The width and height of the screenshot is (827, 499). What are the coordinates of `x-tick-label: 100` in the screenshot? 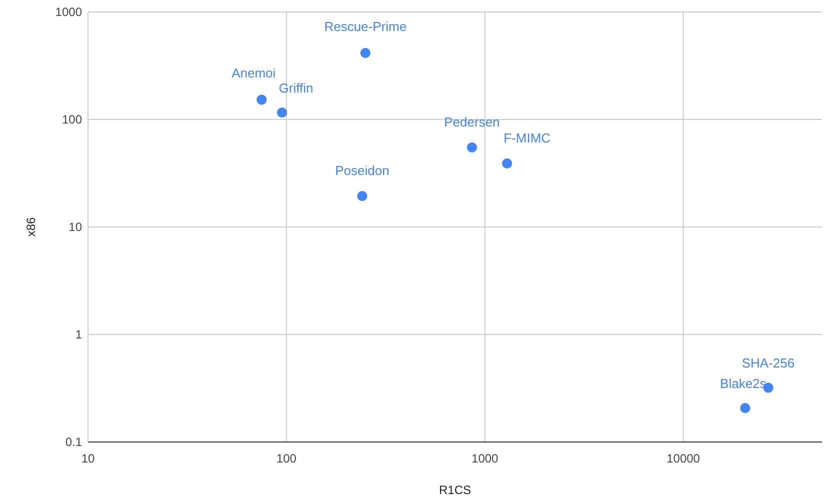 It's located at (286, 459).